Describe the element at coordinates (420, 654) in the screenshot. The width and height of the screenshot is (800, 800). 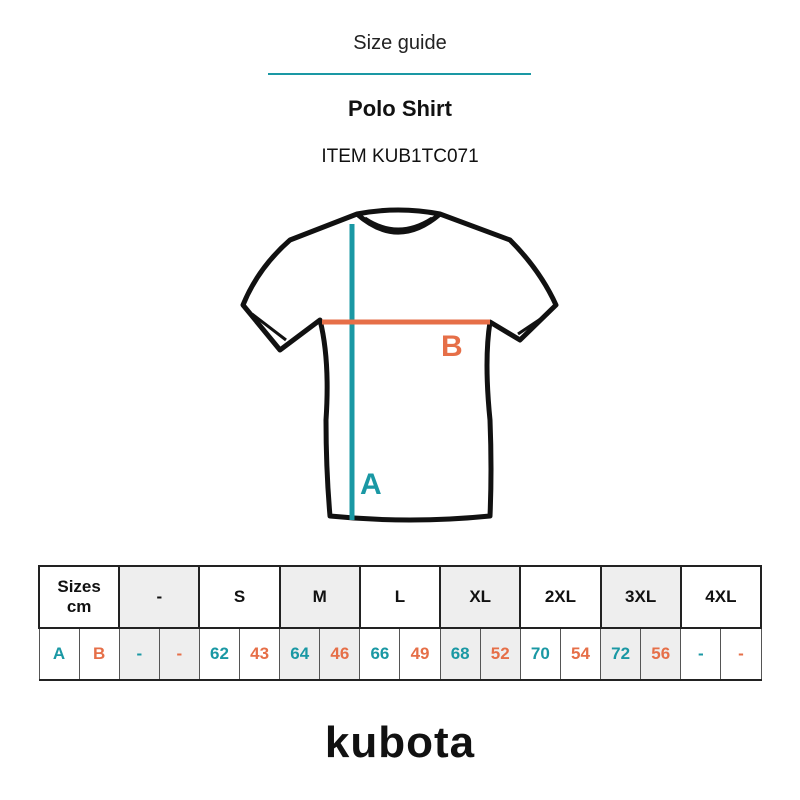
I see `measurement-b: 49` at that location.